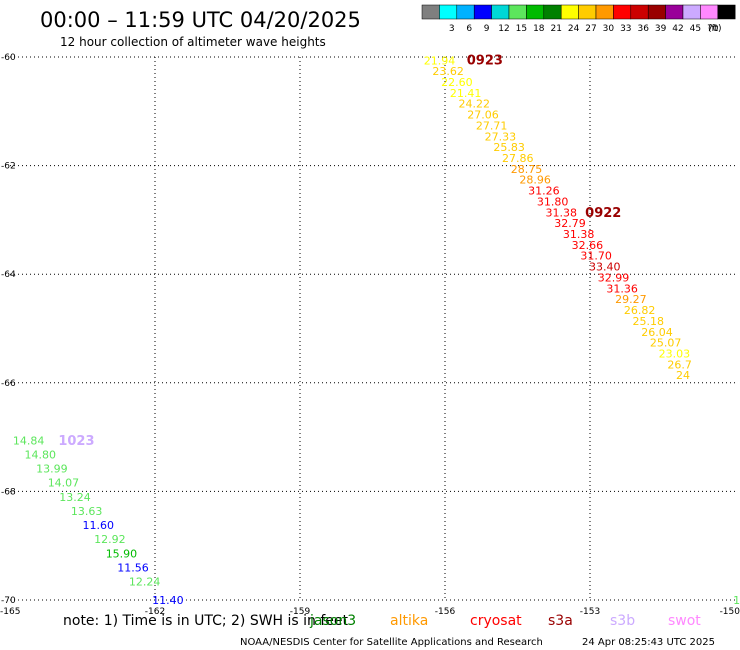 This screenshot has width=740, height=650. What do you see at coordinates (41, 454) in the screenshot?
I see `wave-height-label: 14.80` at bounding box center [41, 454].